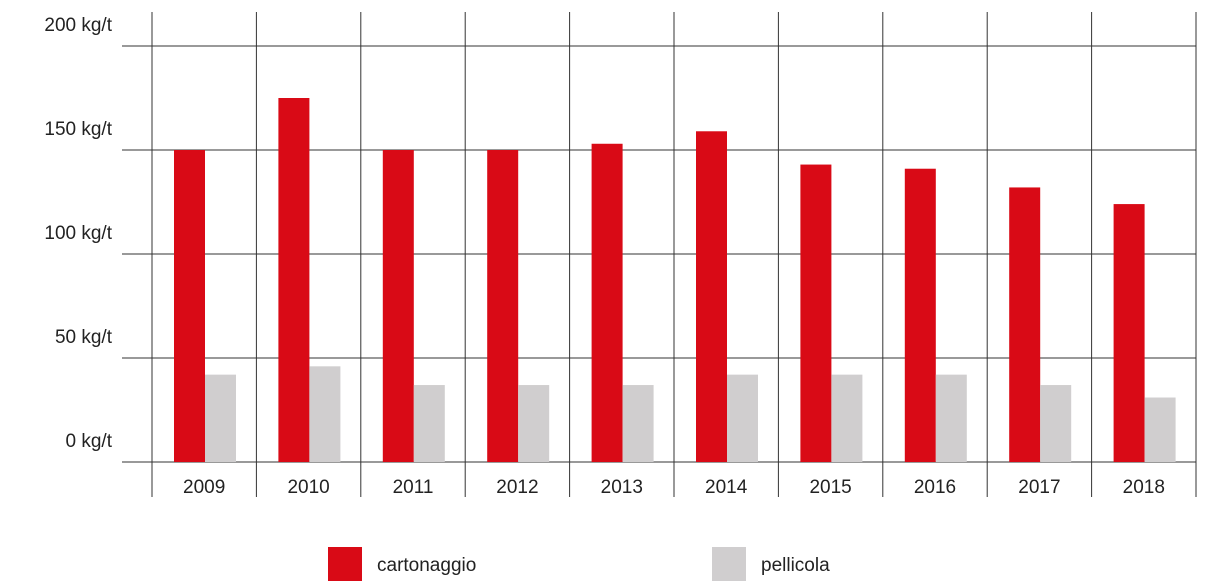 This screenshot has width=1205, height=581. Describe the element at coordinates (78, 129) in the screenshot. I see `y-tick-label: 150 kg/t` at that location.